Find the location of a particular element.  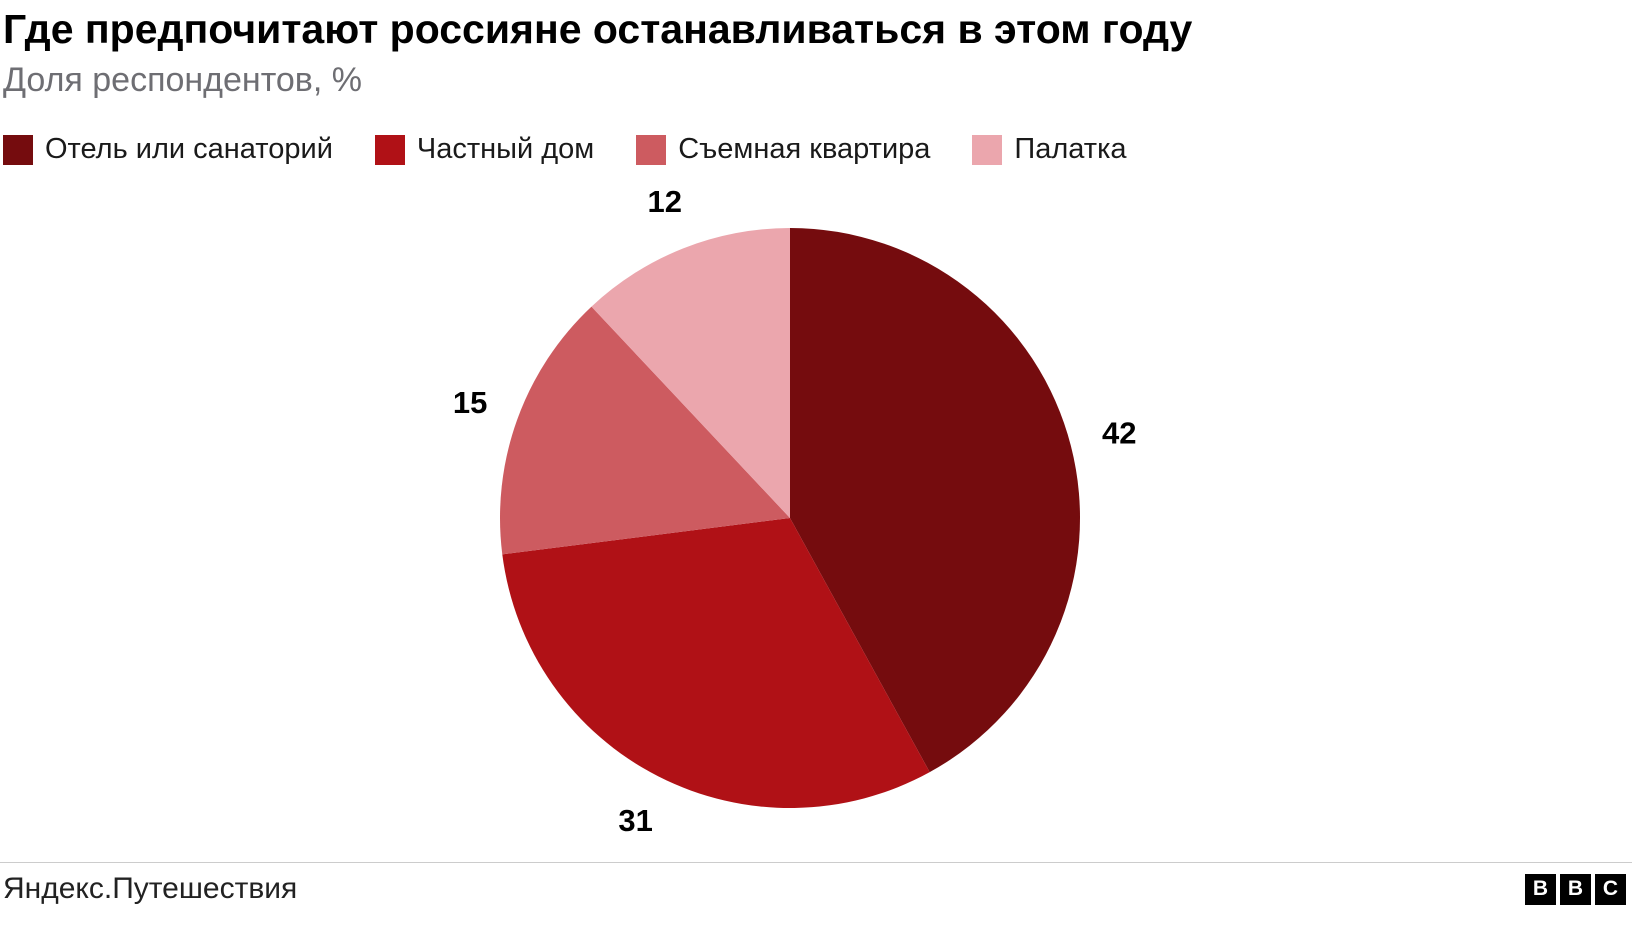

legend-item-2: Съемная квартира is located at coordinates (783, 149).